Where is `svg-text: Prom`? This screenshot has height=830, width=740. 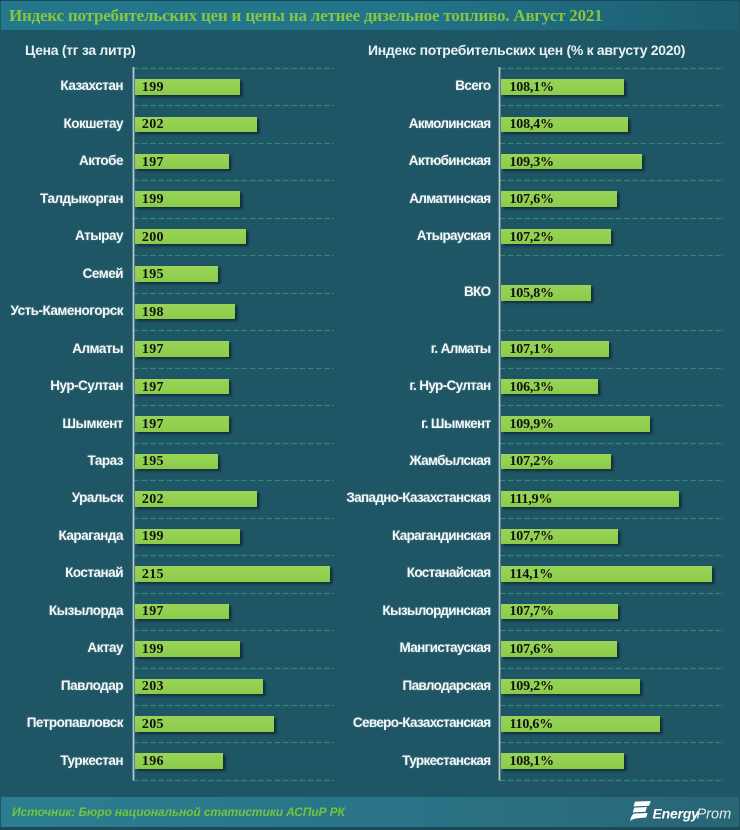
svg-text: Prom is located at coordinates (714, 815).